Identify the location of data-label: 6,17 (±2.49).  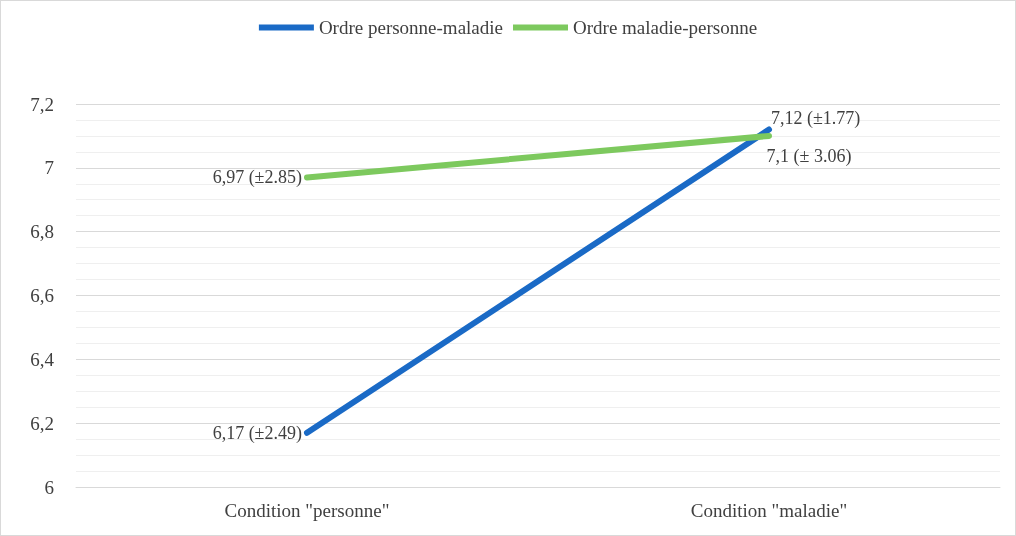
(257, 433).